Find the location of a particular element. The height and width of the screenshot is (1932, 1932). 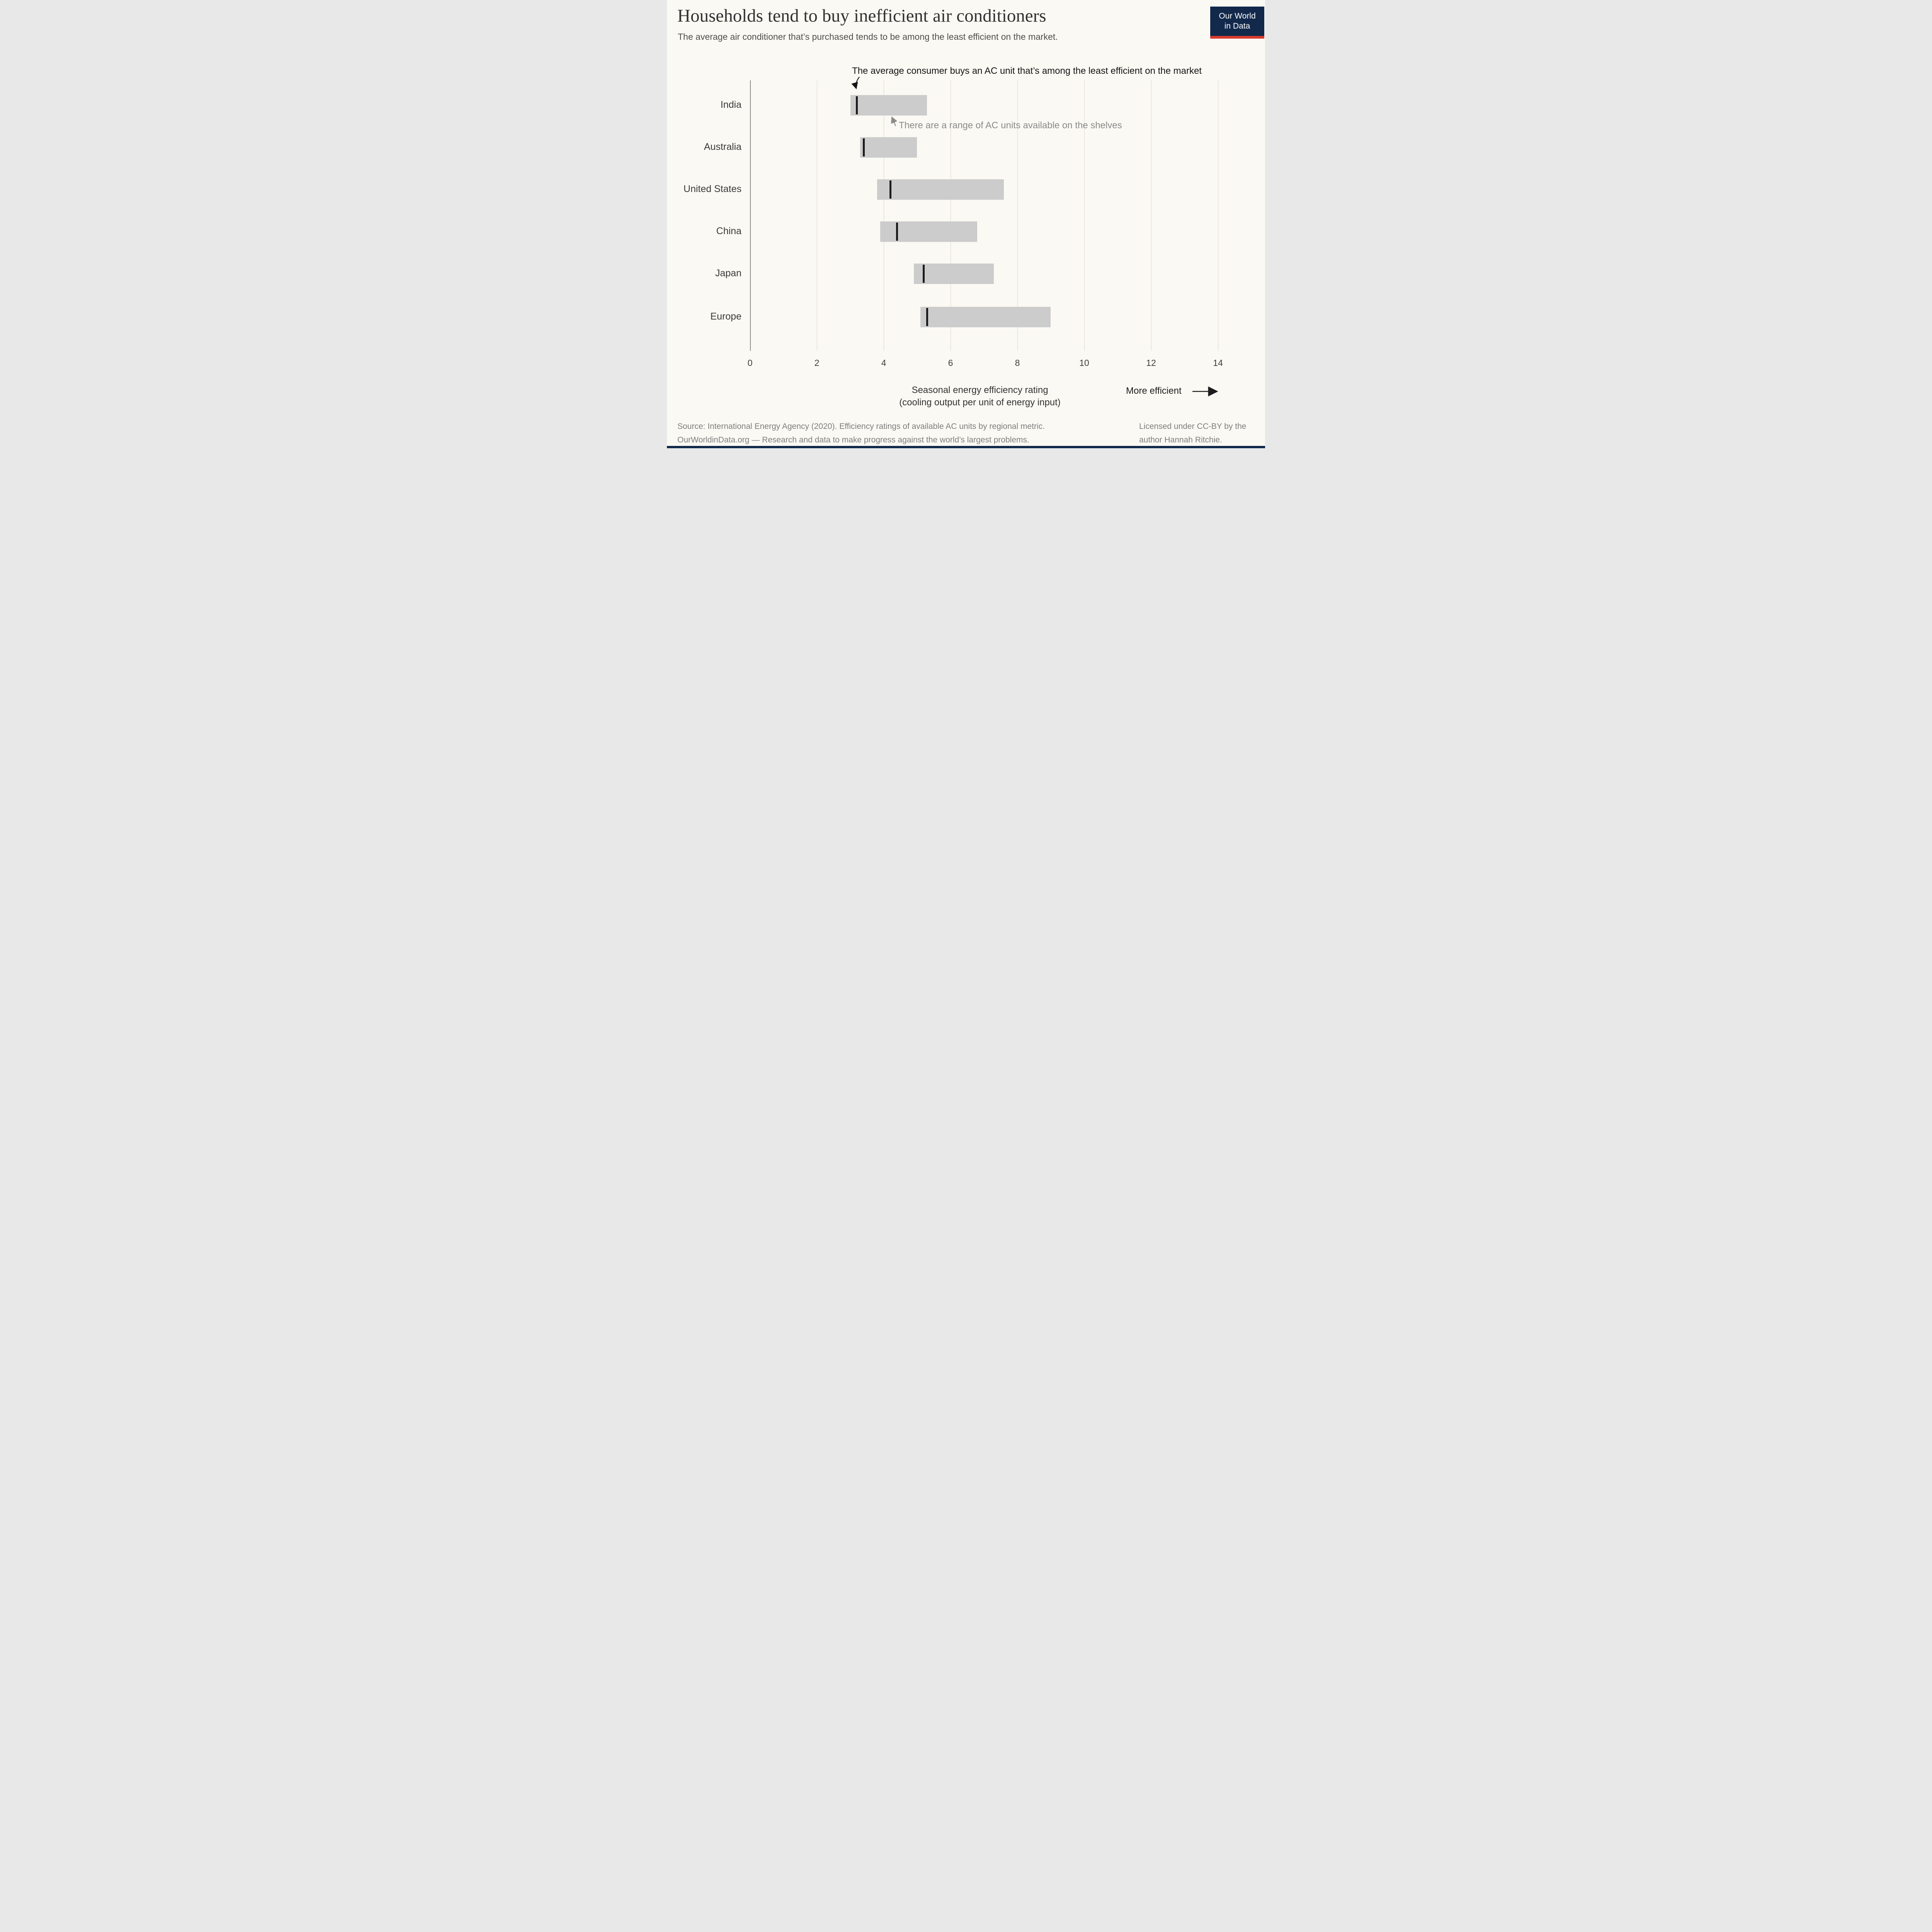

row-label-europe: Europe is located at coordinates (726, 316).